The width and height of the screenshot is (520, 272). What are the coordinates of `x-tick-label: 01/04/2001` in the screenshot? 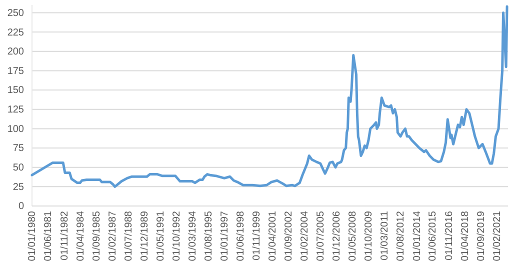 It's located at (273, 236).